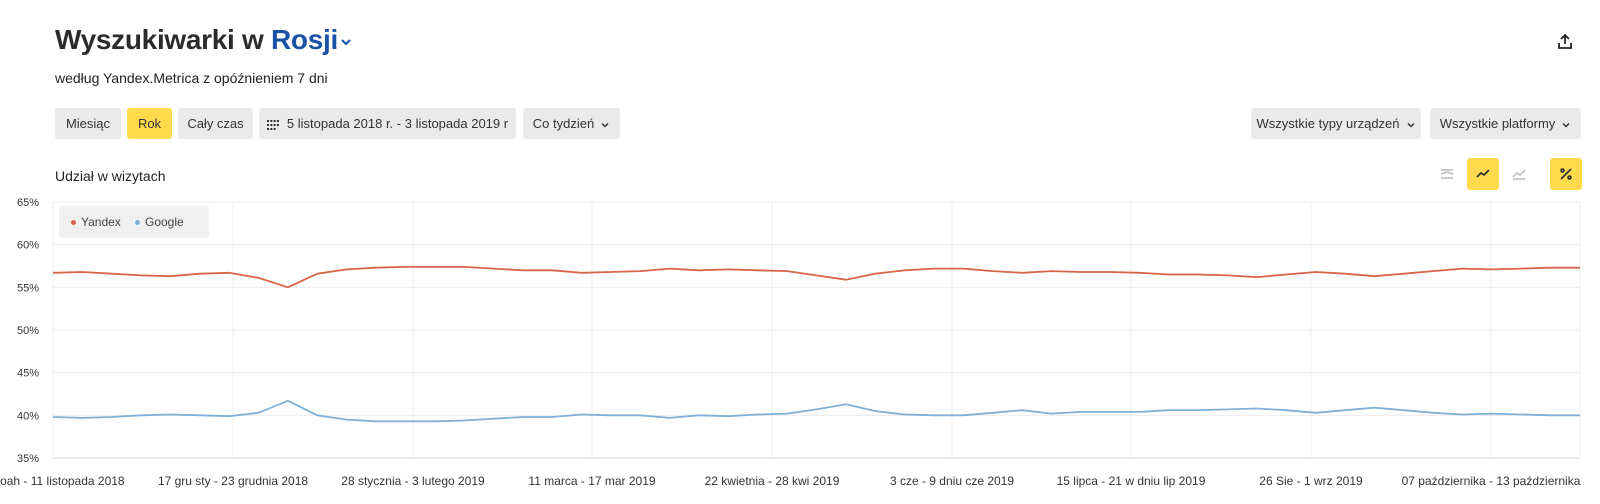 The height and width of the screenshot is (504, 1600). What do you see at coordinates (1497, 123) in the screenshot?
I see `platform-label: Wszystkie platformy` at bounding box center [1497, 123].